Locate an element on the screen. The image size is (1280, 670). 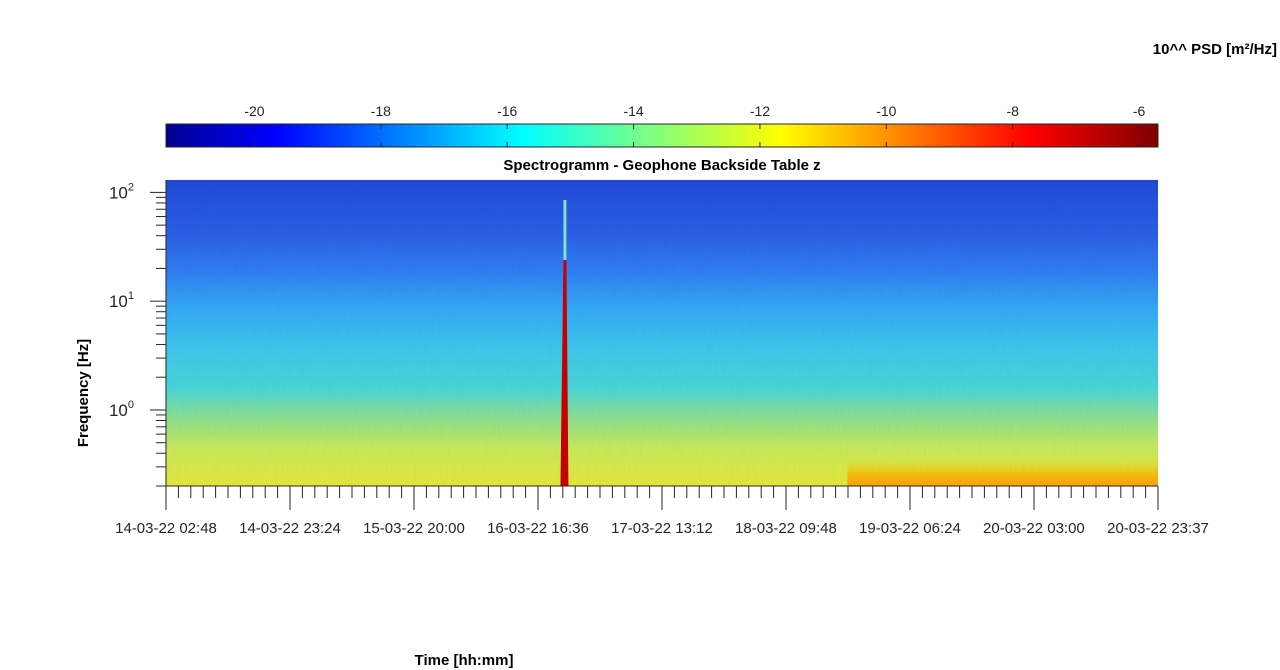
y-tick-label: 10⁰ is located at coordinates (121, 409).